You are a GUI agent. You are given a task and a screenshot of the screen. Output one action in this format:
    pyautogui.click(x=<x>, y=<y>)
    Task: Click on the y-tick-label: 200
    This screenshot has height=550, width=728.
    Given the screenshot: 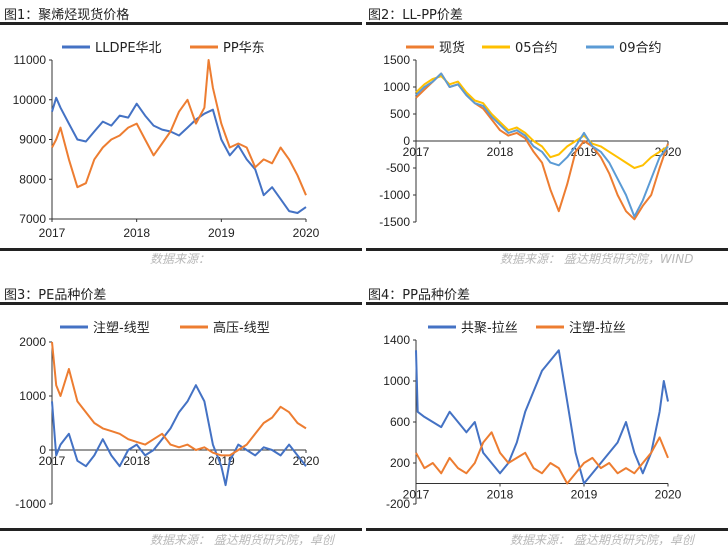 What is the action you would take?
    pyautogui.click(x=400, y=463)
    